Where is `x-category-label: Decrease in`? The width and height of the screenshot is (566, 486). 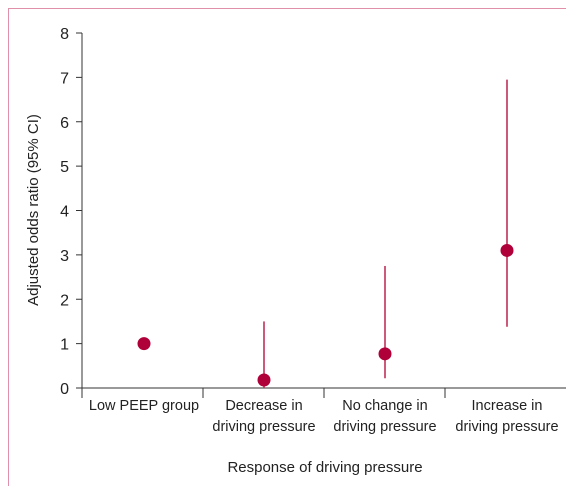 x-category-label: Decrease in is located at coordinates (263, 406).